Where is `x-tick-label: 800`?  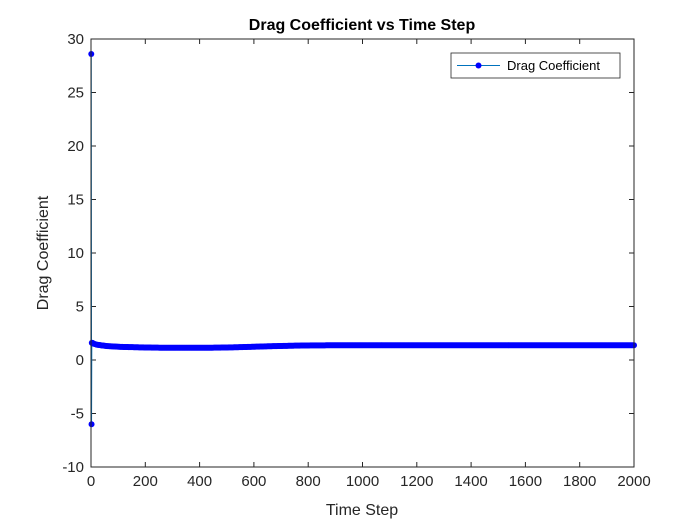
x-tick-label: 800 is located at coordinates (308, 481).